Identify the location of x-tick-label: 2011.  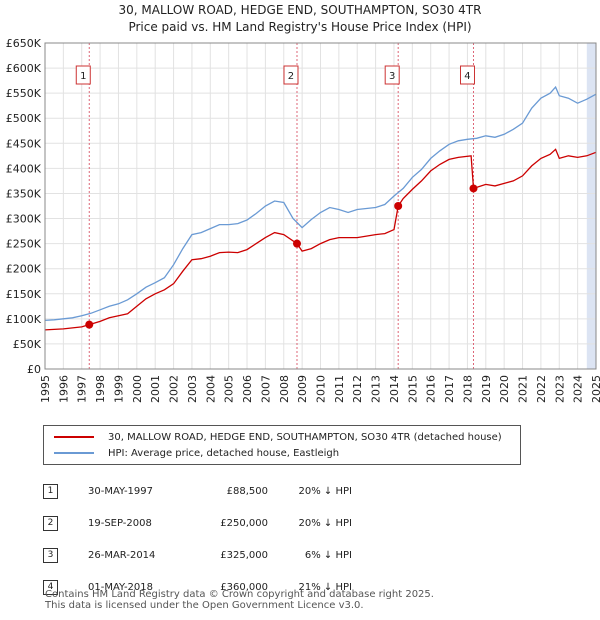
(339, 389).